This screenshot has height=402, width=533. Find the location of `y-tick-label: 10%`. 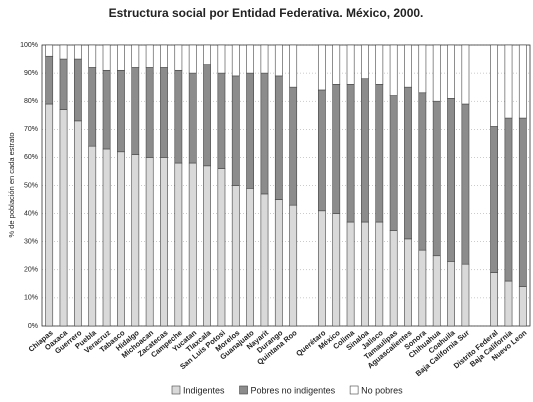

y-tick-label: 10% is located at coordinates (31, 298).